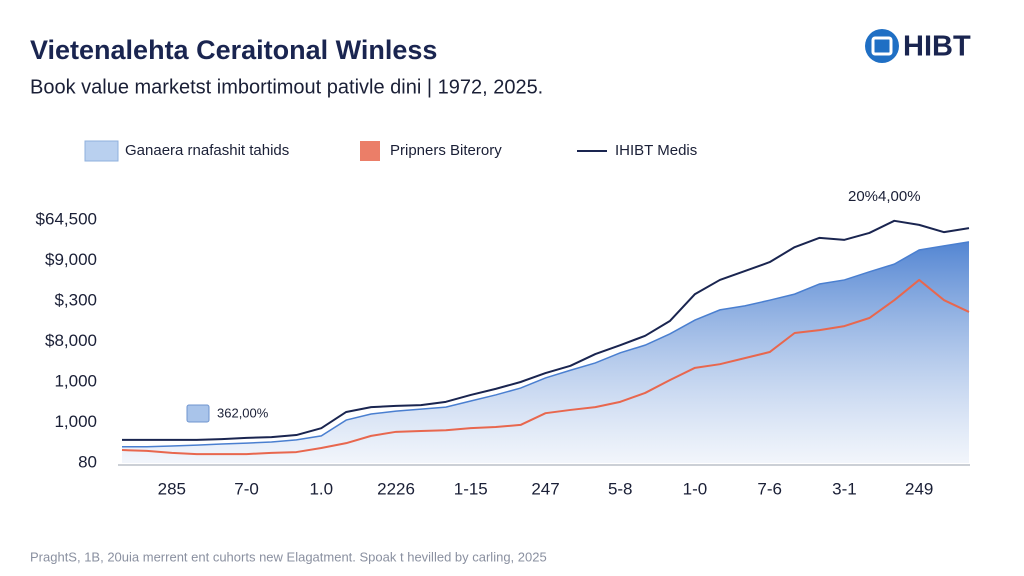 Image resolution: width=1024 pixels, height=576 pixels. I want to click on legend-label: Pripners Biterory, so click(446, 150).